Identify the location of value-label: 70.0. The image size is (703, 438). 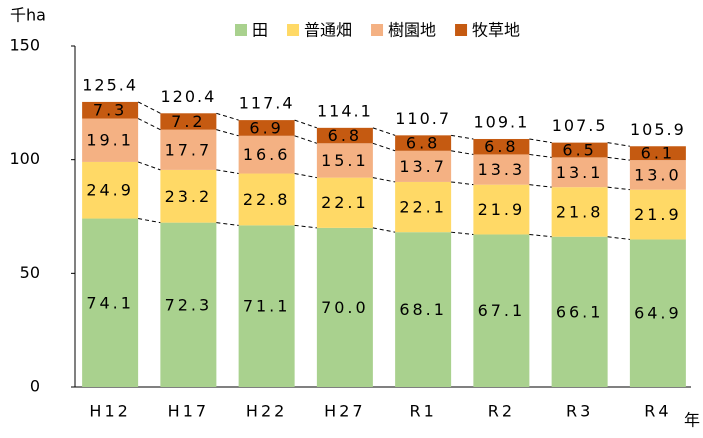
(345, 307).